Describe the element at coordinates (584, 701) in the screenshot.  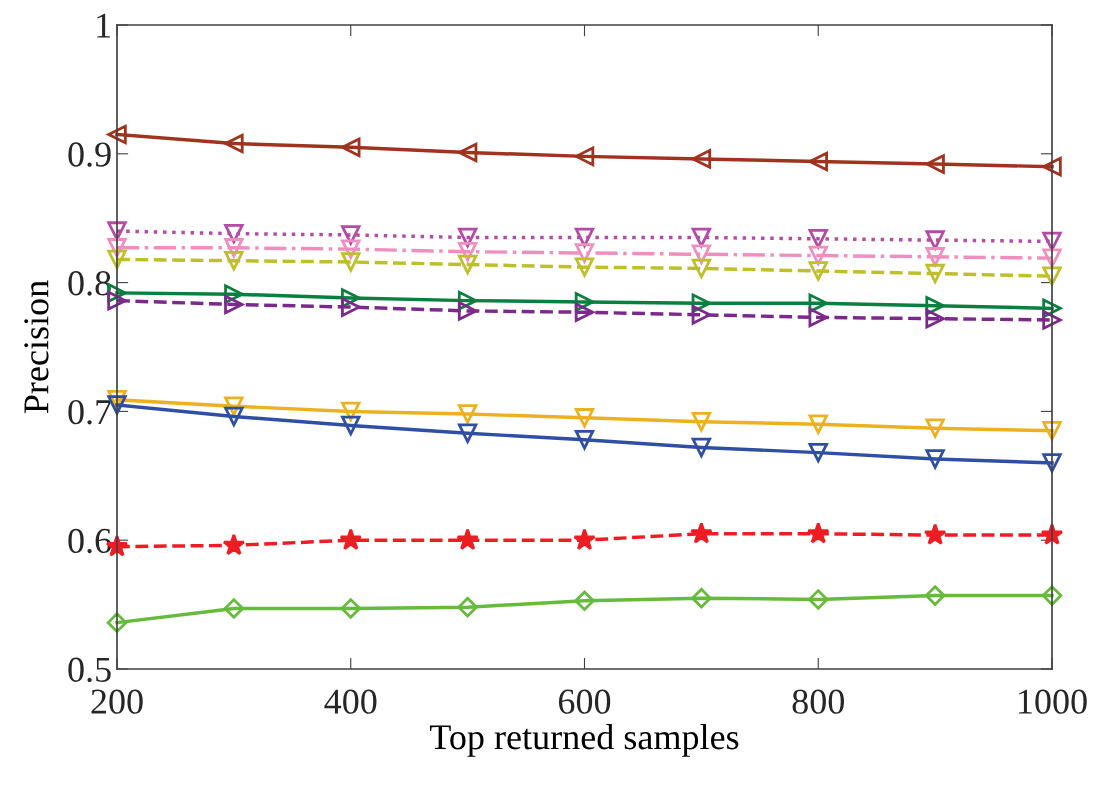
I see `x-tick-label: 600` at that location.